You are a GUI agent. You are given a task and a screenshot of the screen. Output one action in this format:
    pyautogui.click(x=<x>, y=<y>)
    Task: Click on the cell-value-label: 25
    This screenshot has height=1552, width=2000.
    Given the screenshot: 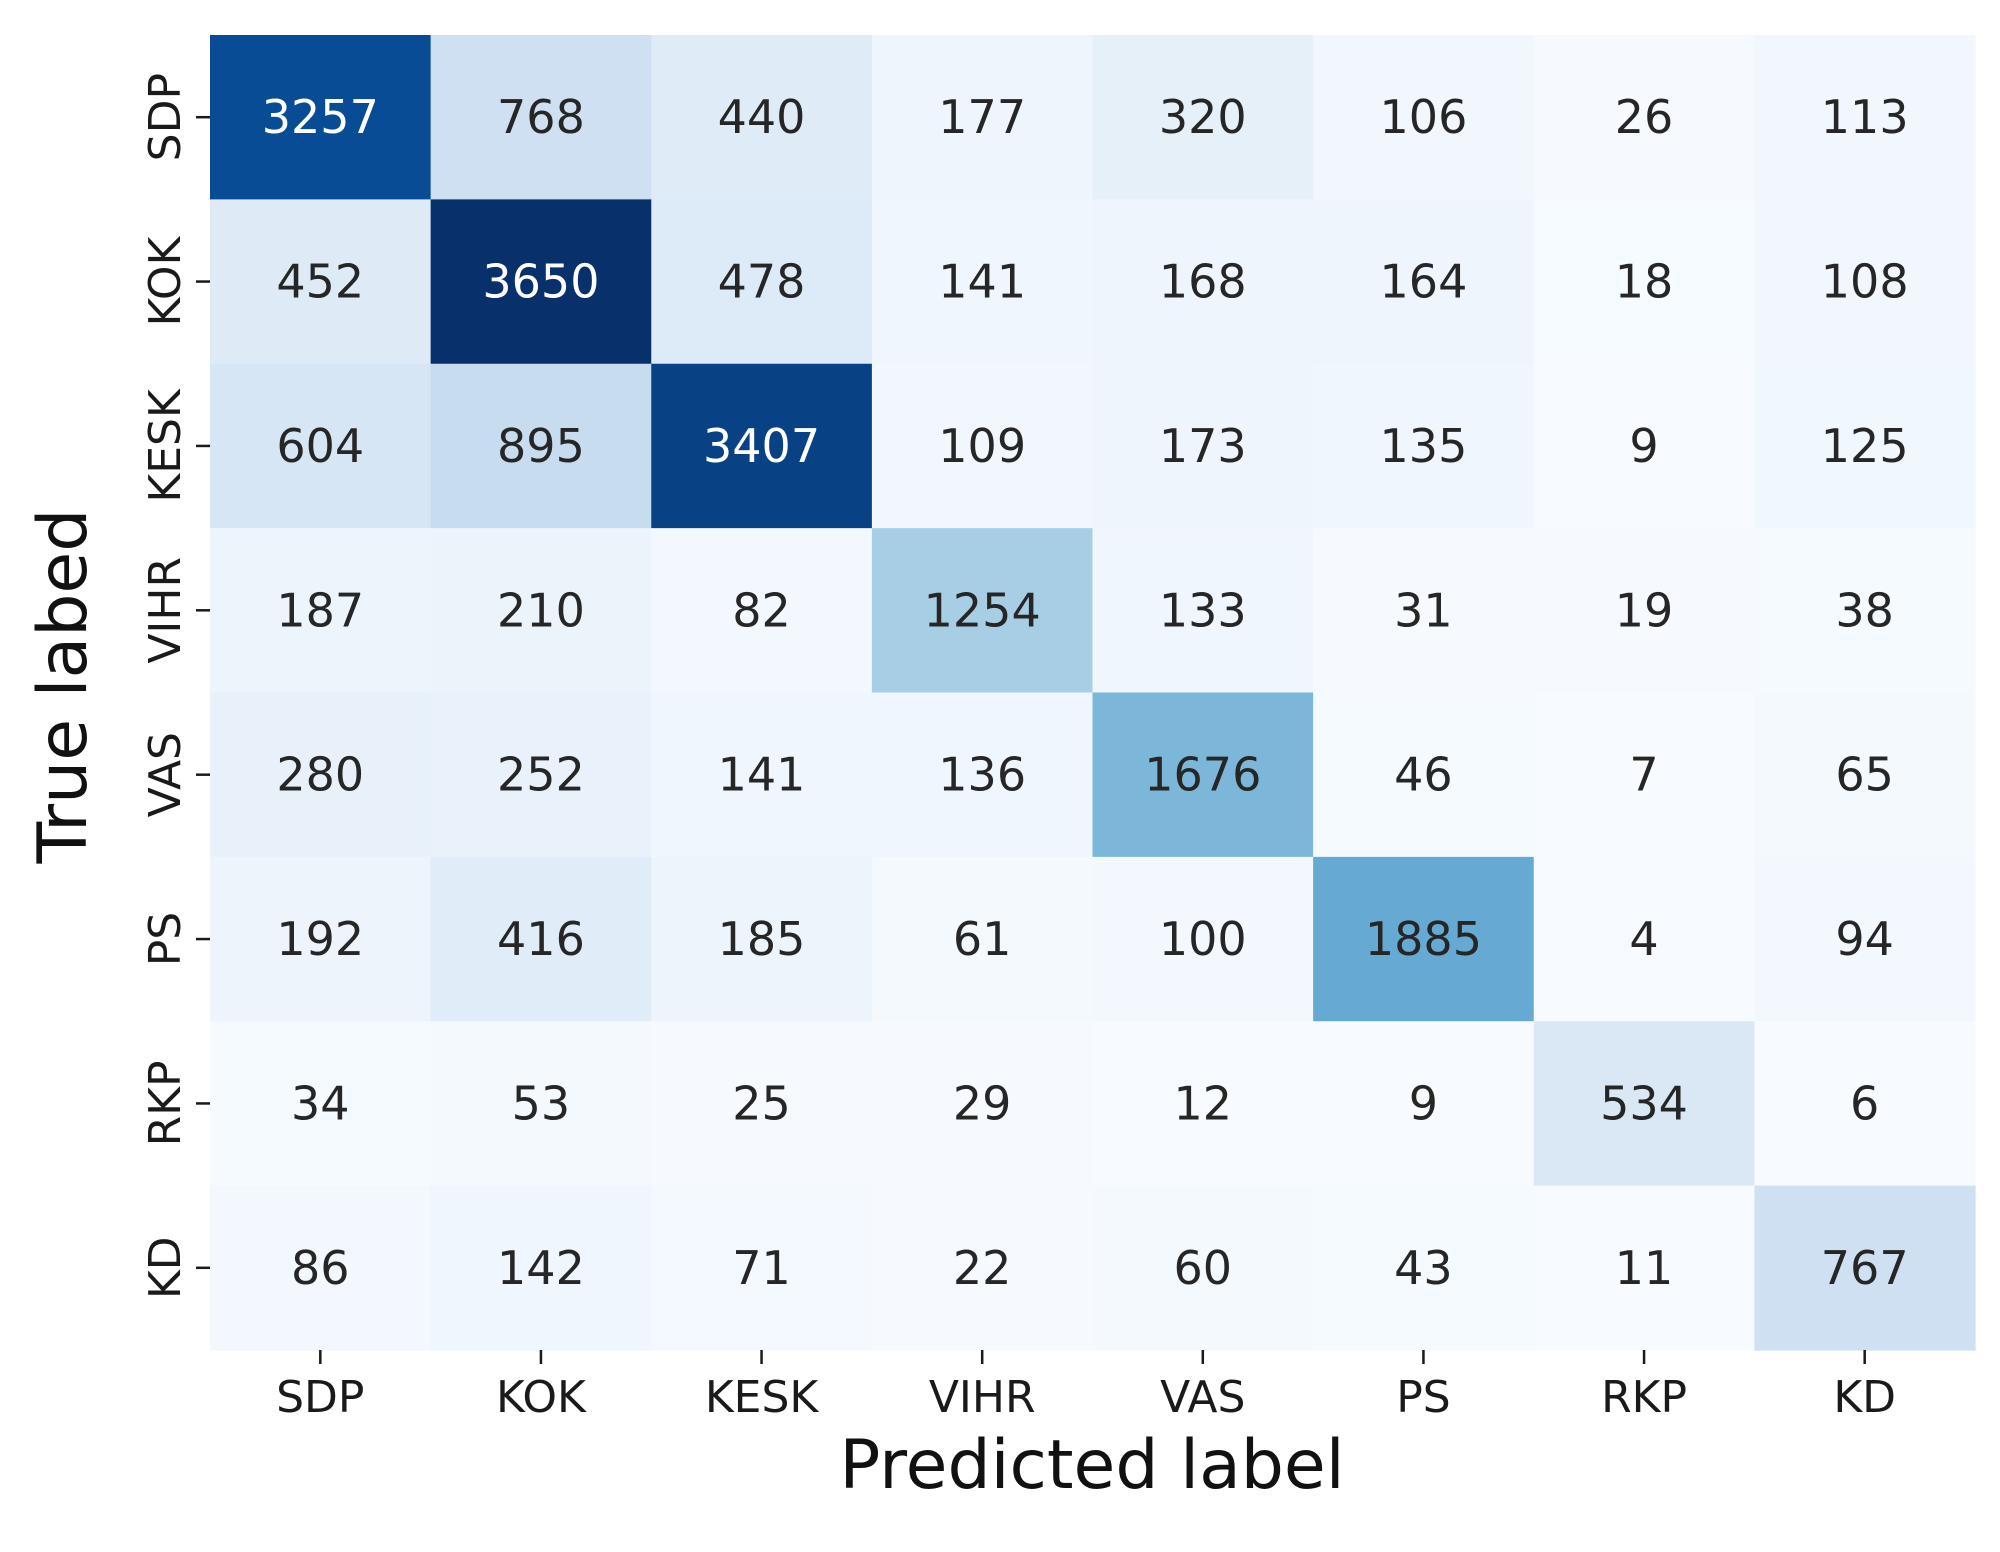 What is the action you would take?
    pyautogui.click(x=761, y=1103)
    